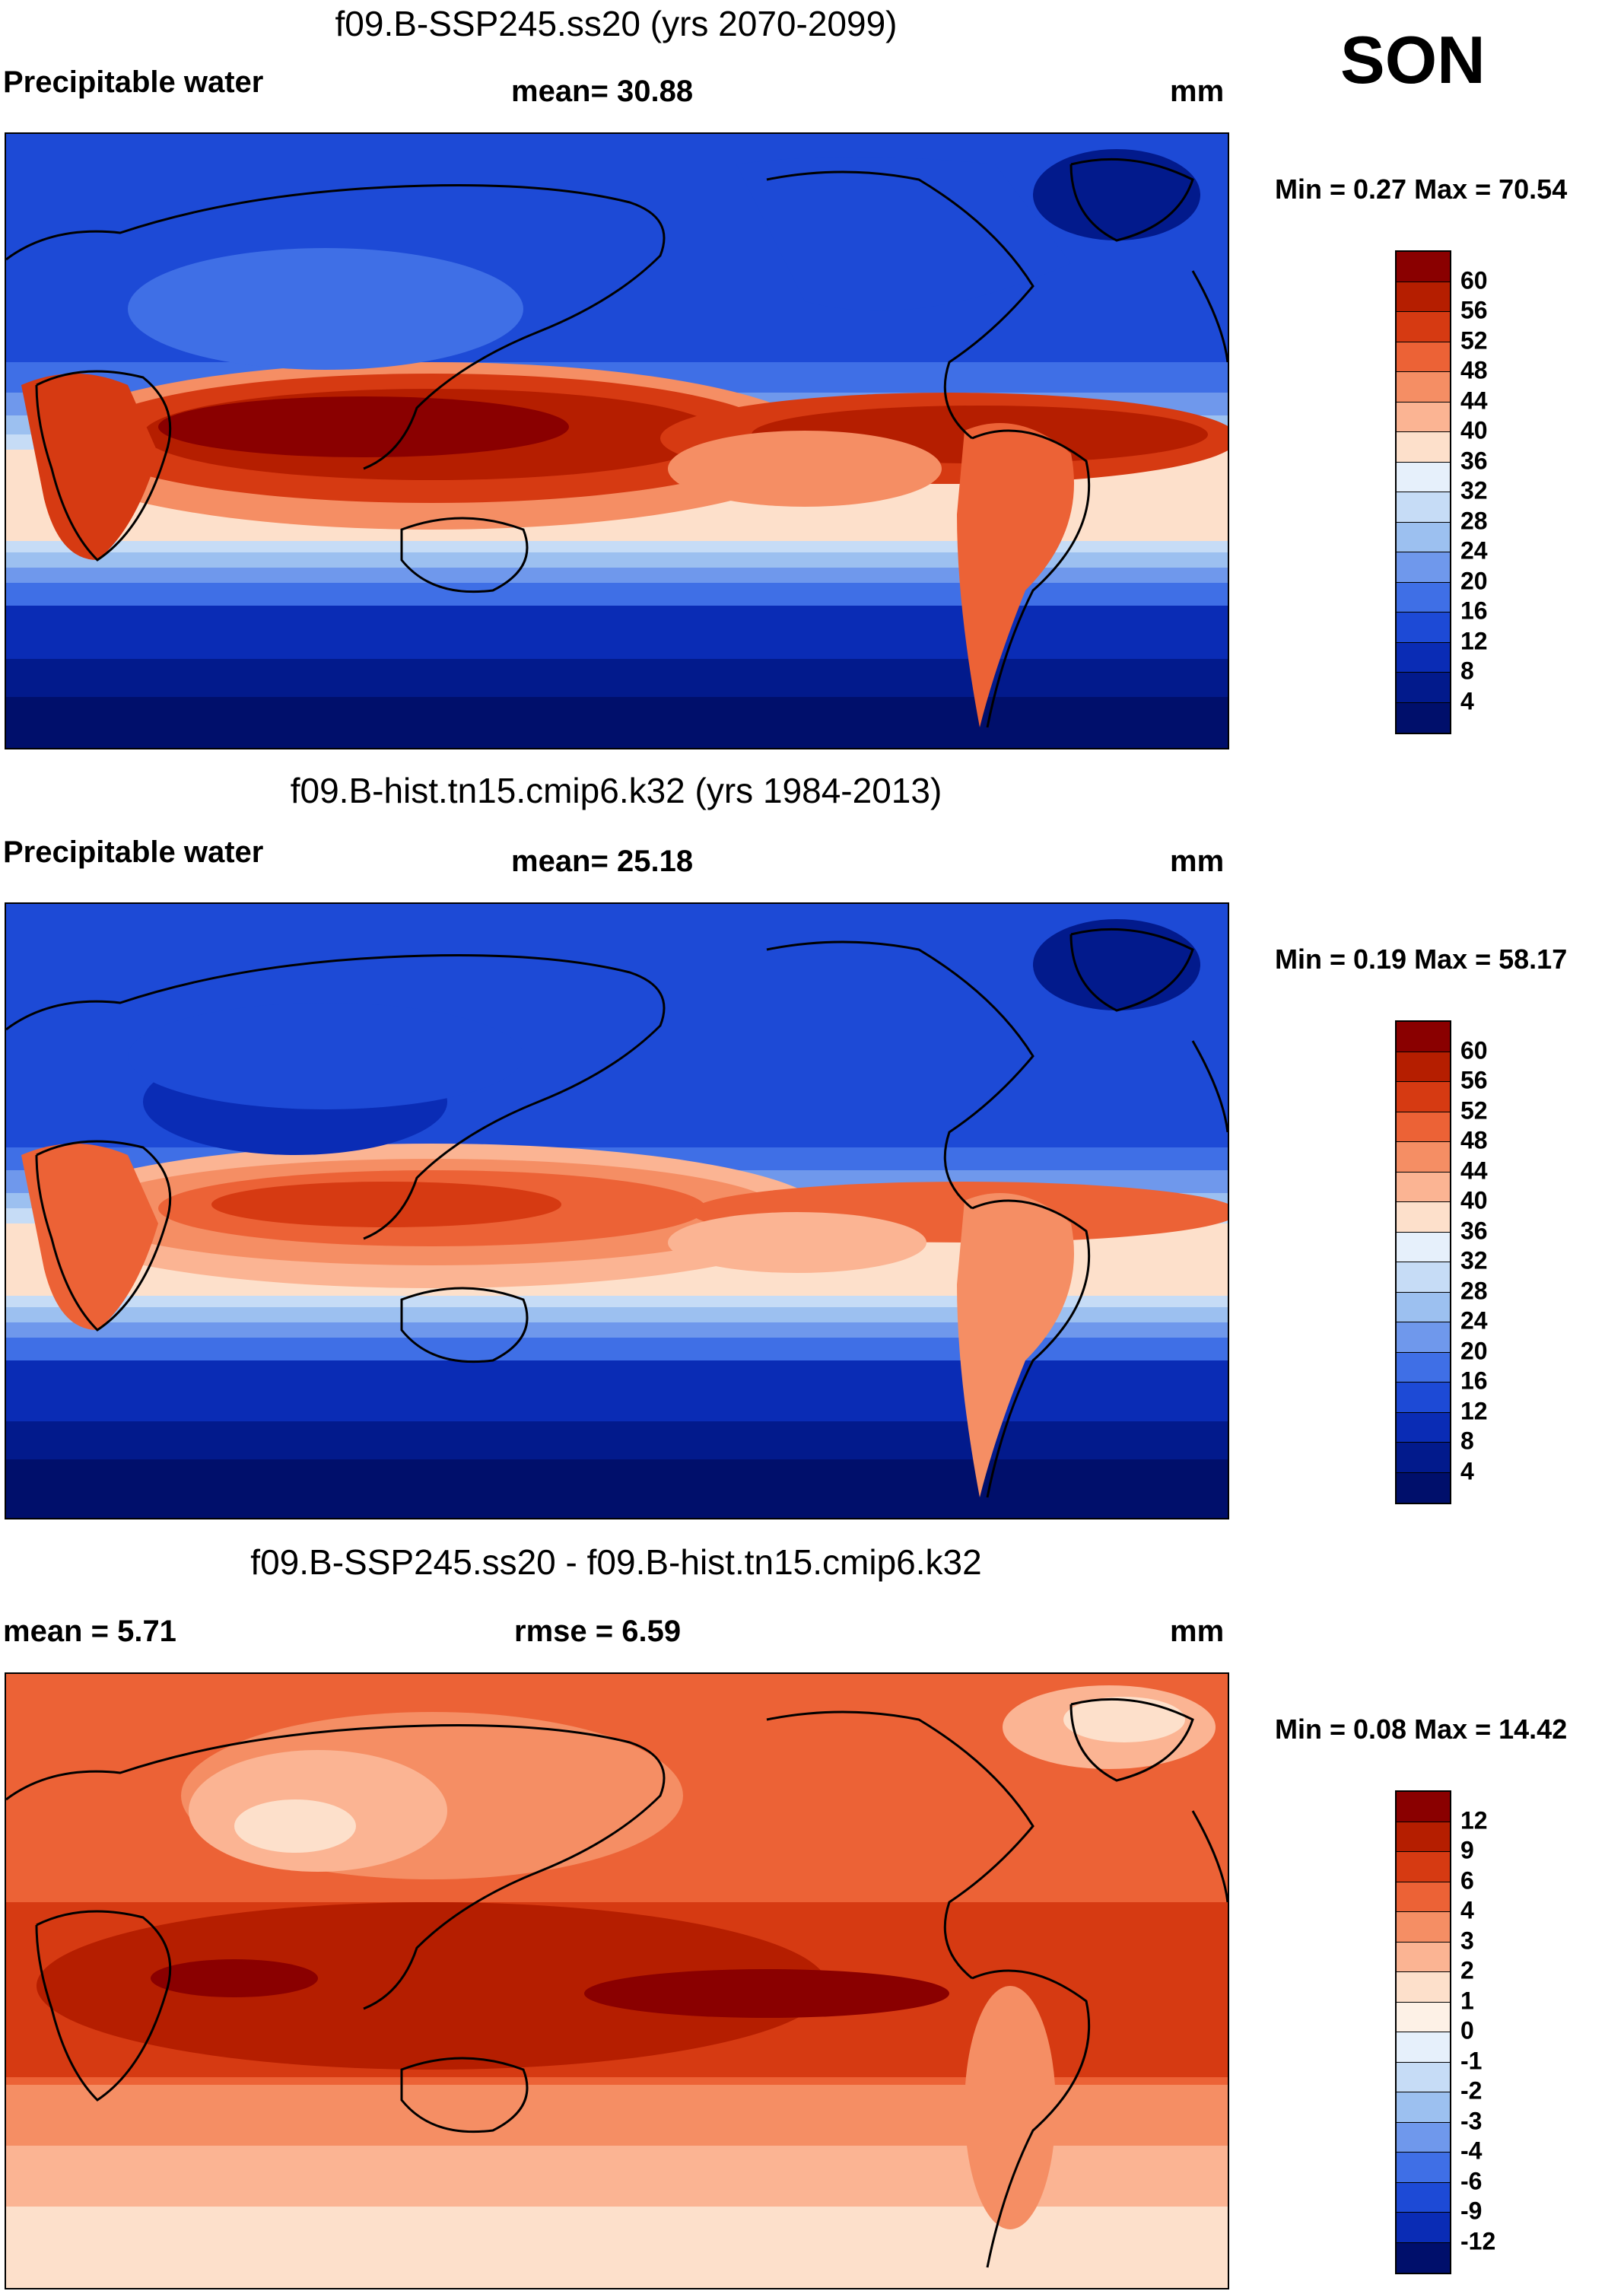 Image resolution: width=1624 pixels, height=2291 pixels. I want to click on colorbar-tick: -2, so click(1471, 2090).